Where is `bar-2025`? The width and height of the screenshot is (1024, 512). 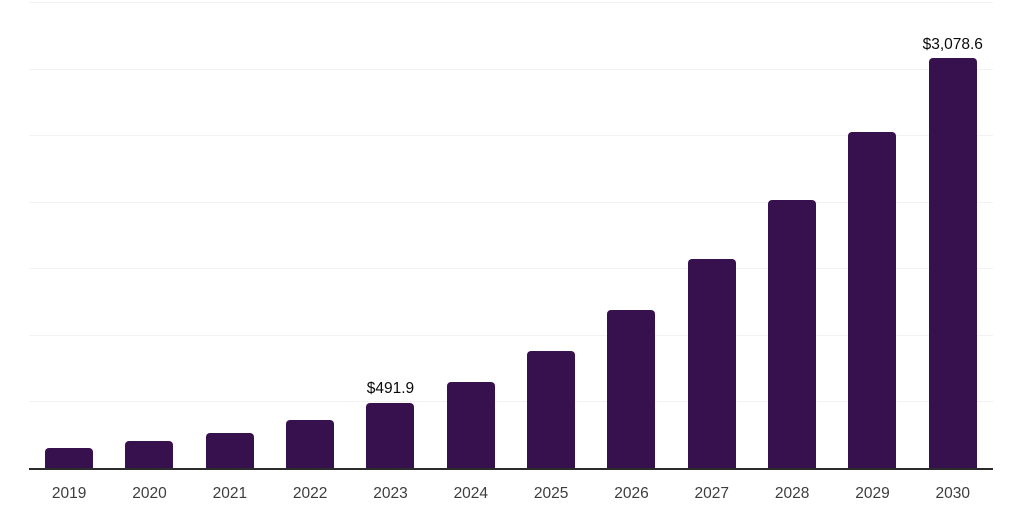 bar-2025 is located at coordinates (551, 409).